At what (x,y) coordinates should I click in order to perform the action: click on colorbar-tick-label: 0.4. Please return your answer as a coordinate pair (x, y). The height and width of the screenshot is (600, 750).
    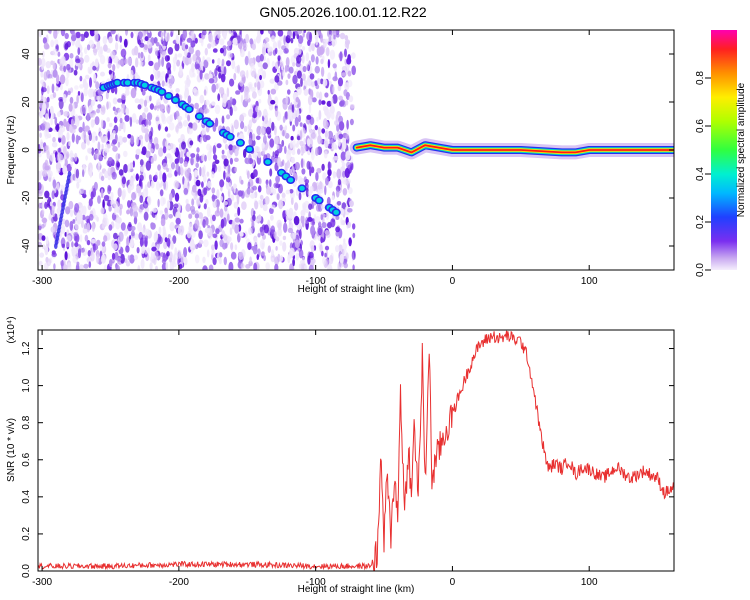
    Looking at the image, I should click on (700, 174).